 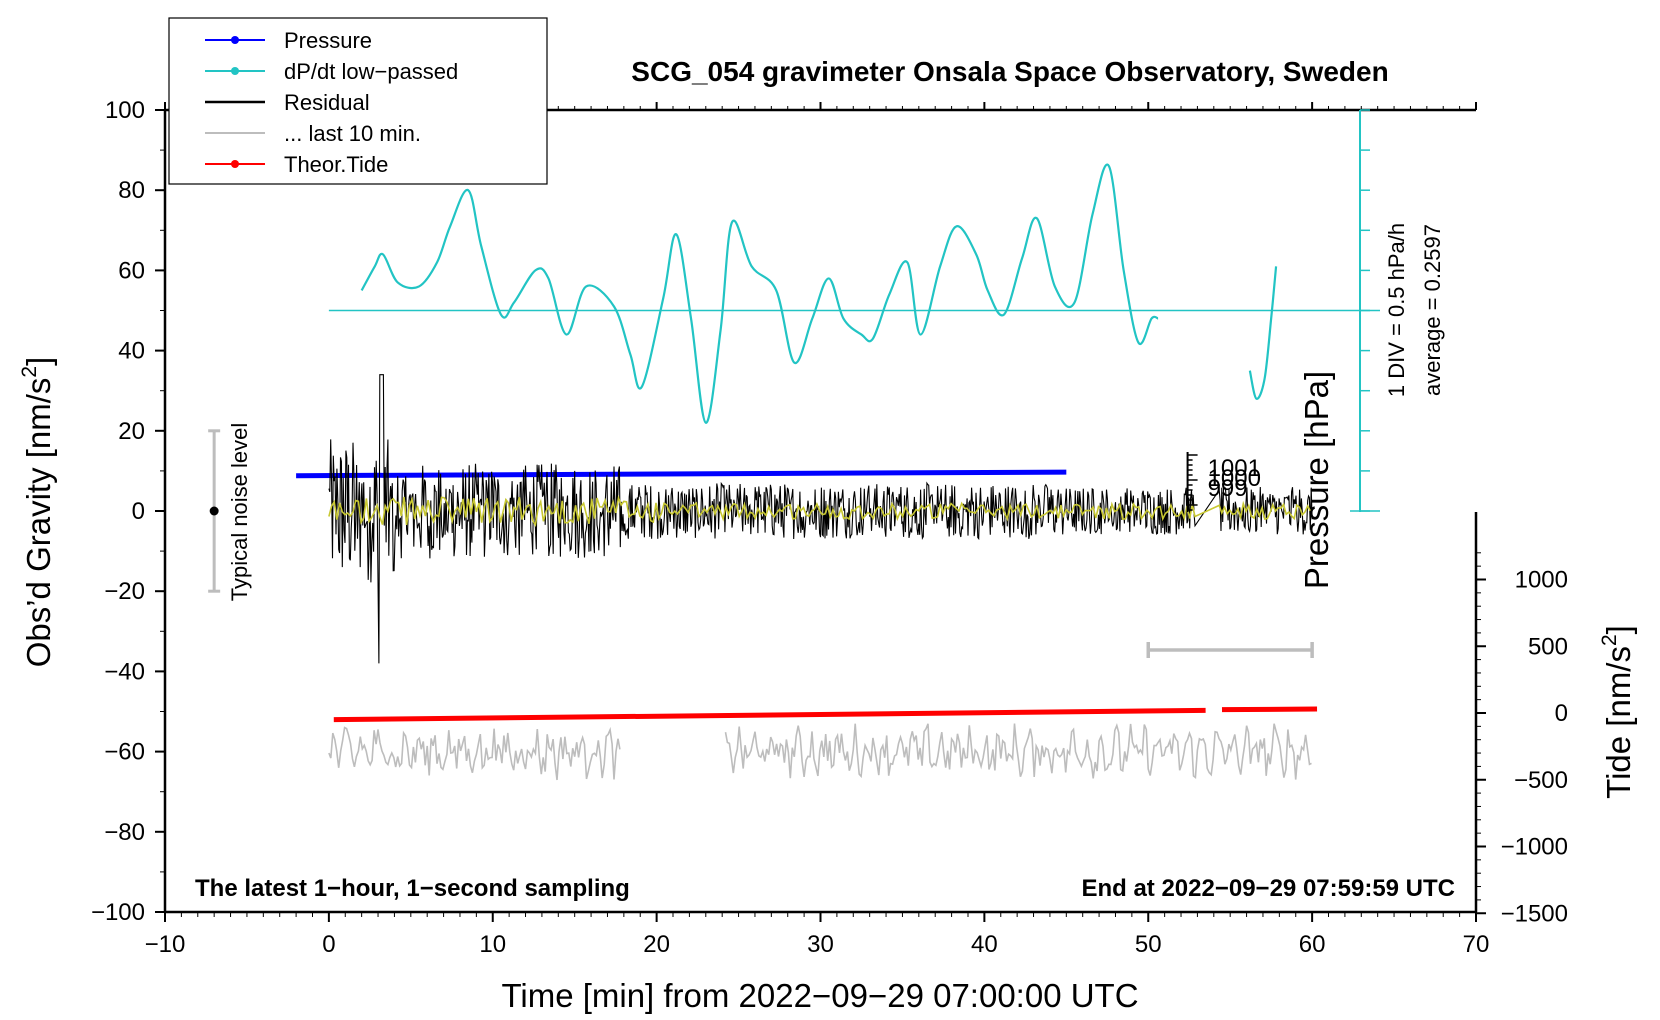 What do you see at coordinates (124, 752) in the screenshot?
I see `y-tick-label: −60` at bounding box center [124, 752].